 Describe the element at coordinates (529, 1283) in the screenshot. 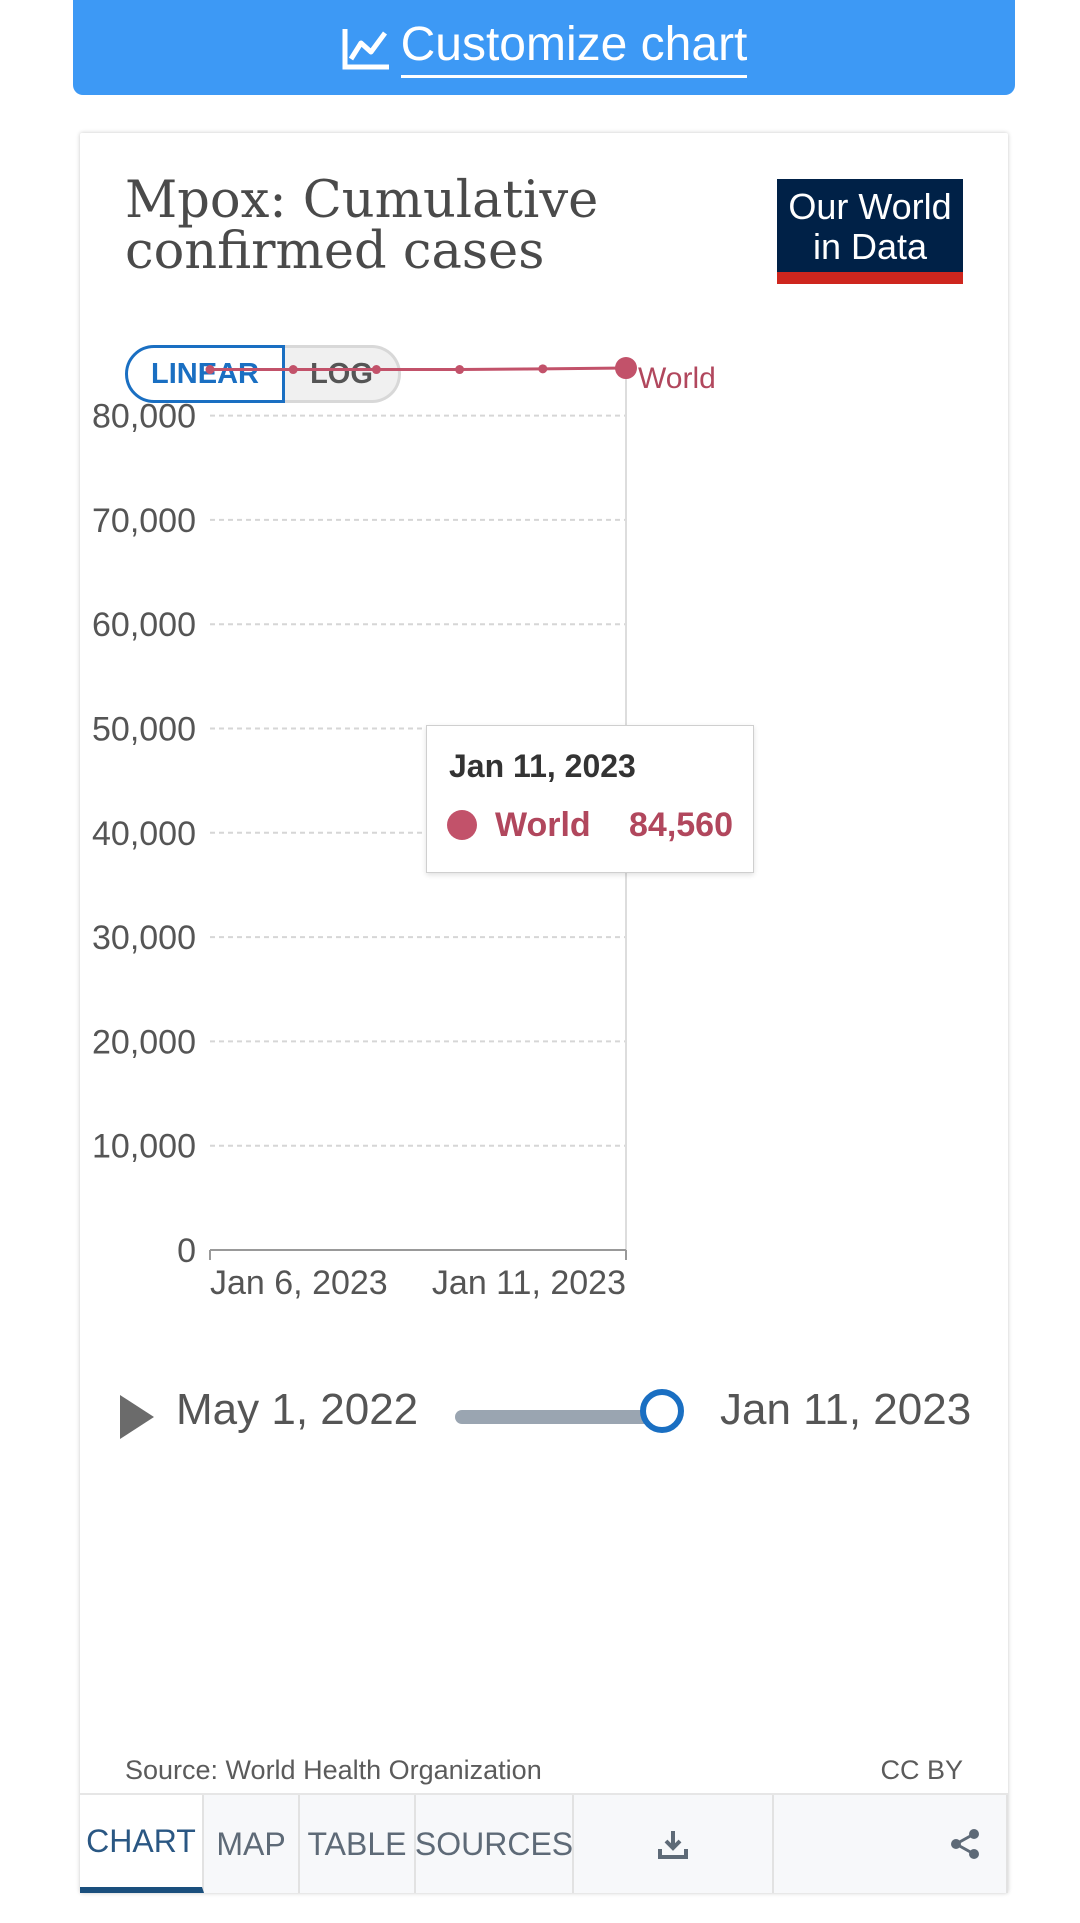

I see `x-tick-label: Jan 11, 2023` at that location.